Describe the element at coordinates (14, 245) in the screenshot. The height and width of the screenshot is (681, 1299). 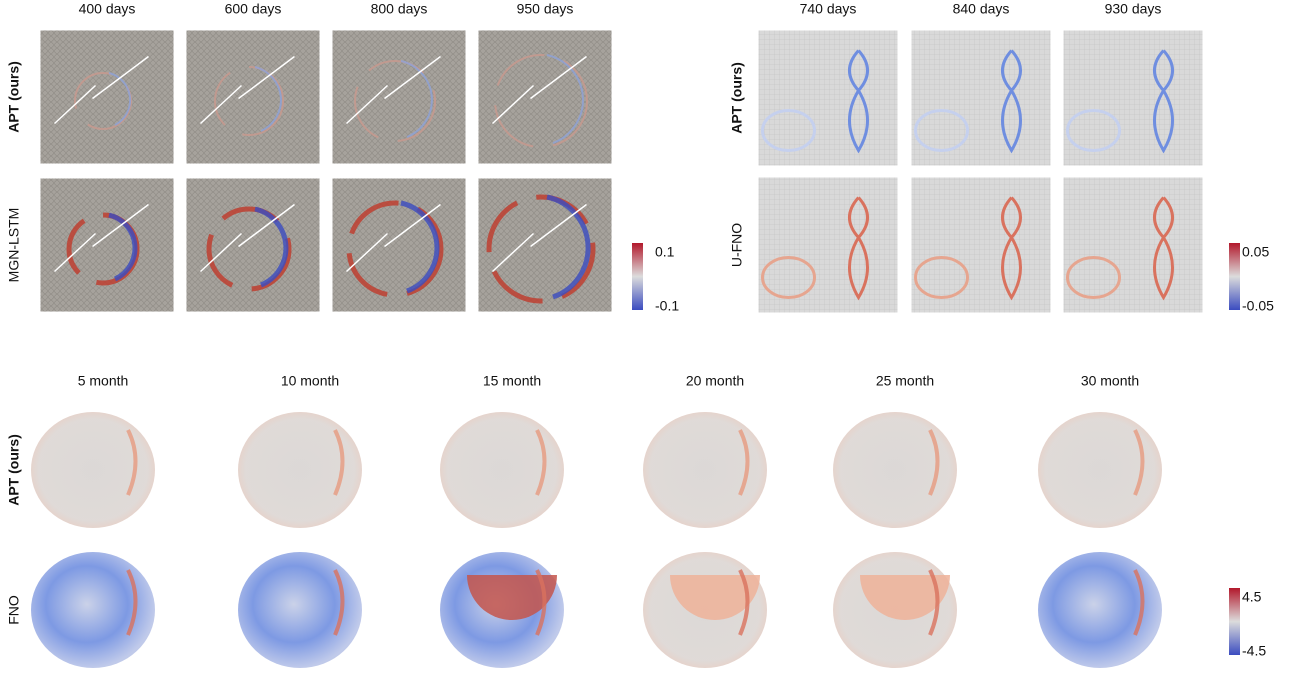
I see `row-label: MGN-LSTM` at that location.